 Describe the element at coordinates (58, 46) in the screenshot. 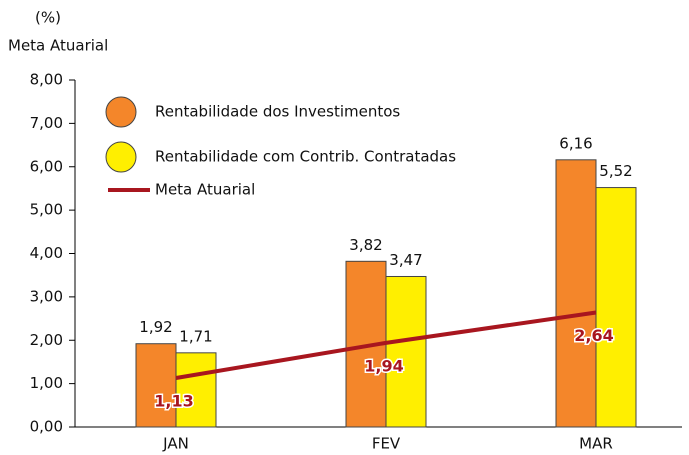

I see `y-axis-title: Meta Atuarial` at that location.